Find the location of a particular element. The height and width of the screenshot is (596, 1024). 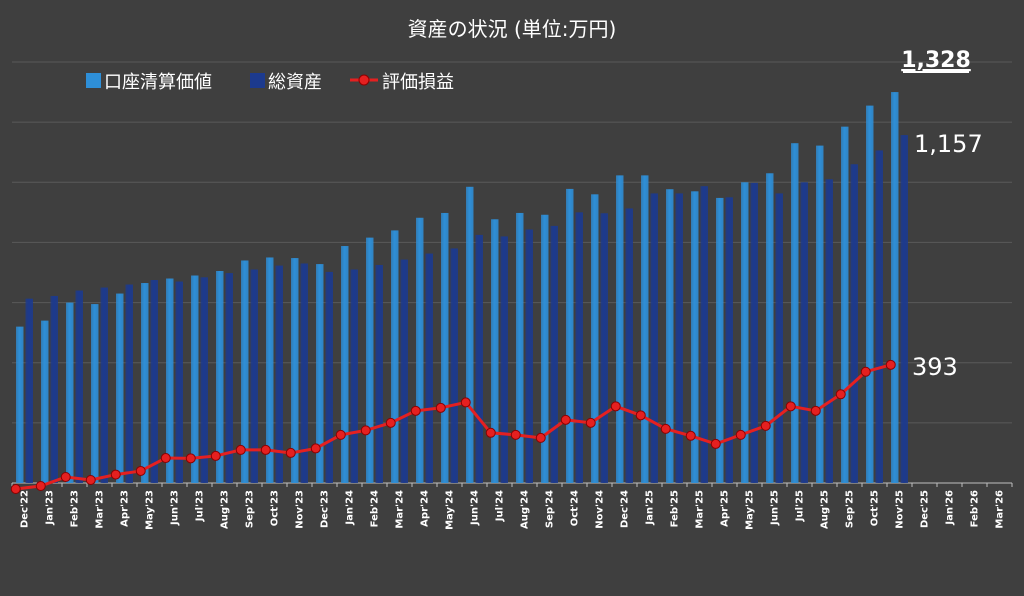

x-tick-label: Sep'23 is located at coordinates (250, 509).